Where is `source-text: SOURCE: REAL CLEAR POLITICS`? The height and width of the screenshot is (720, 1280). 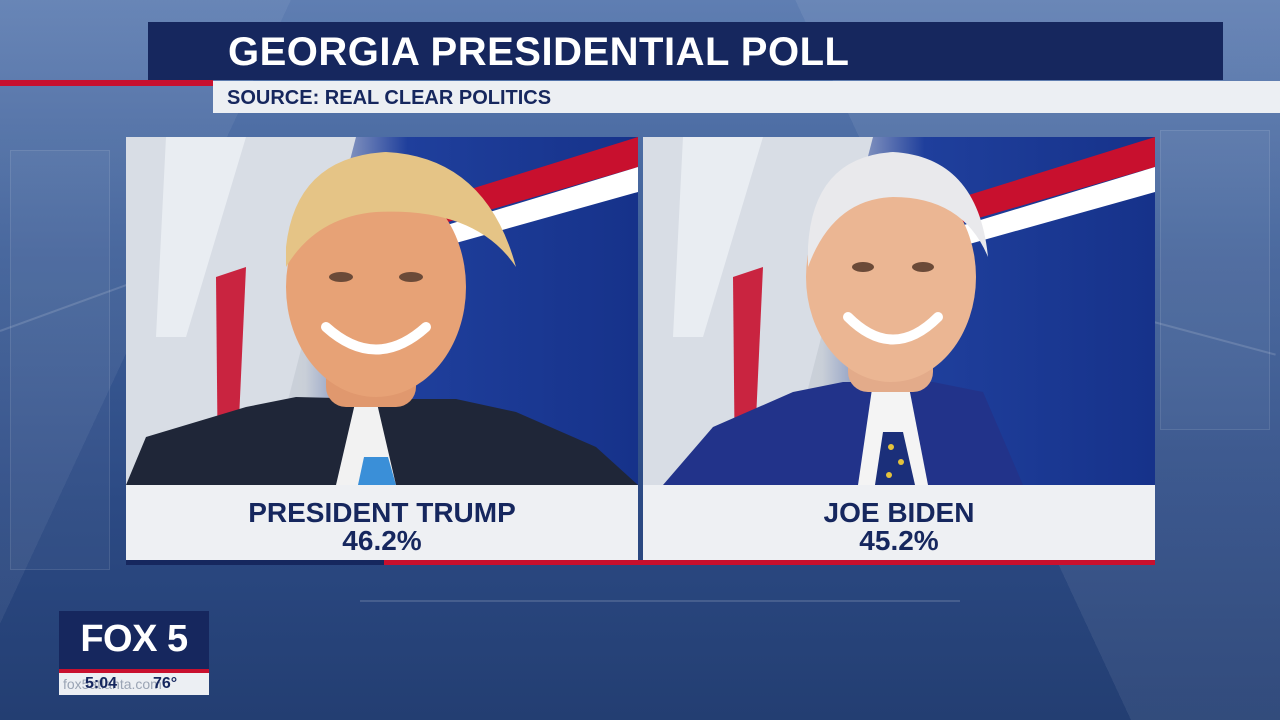 source-text: SOURCE: REAL CLEAR POLITICS is located at coordinates (389, 98).